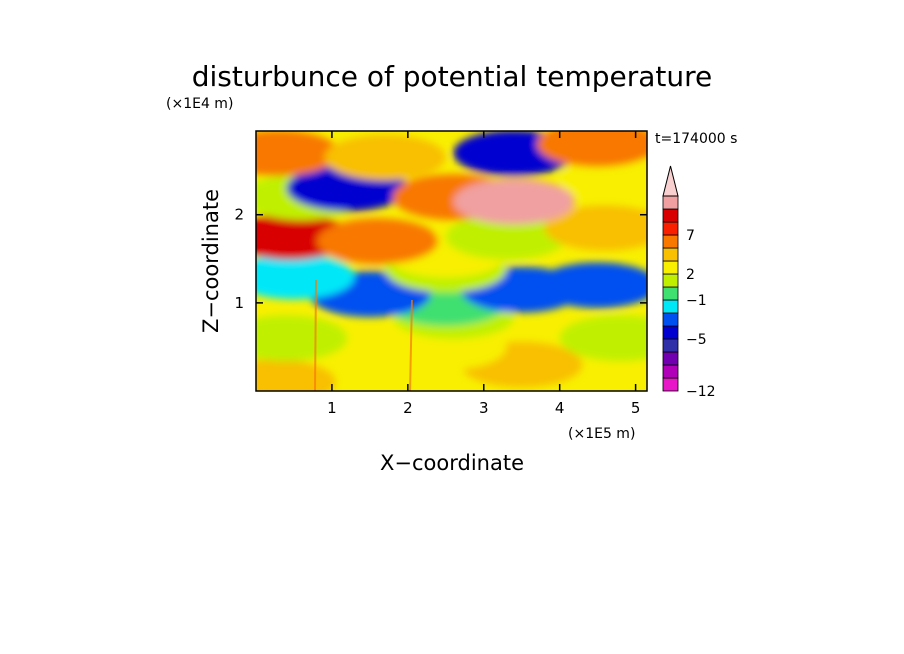  I want to click on x-tick-label: 1, so click(332, 408).